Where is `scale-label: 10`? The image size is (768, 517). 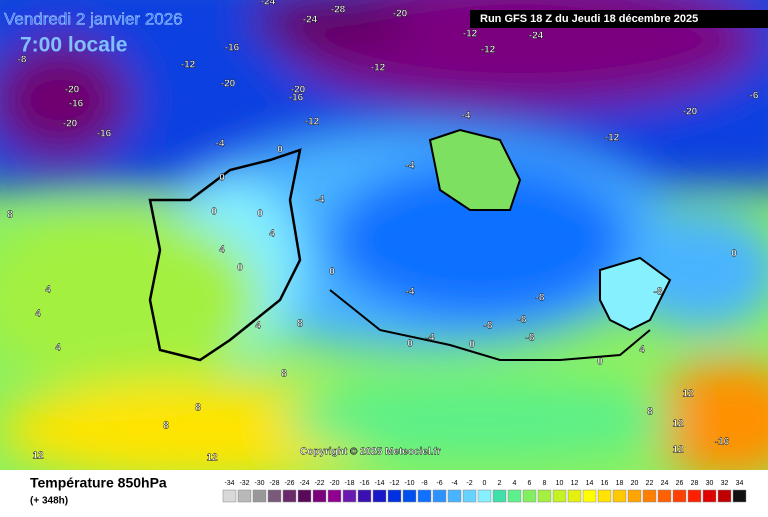 scale-label: 10 is located at coordinates (560, 483).